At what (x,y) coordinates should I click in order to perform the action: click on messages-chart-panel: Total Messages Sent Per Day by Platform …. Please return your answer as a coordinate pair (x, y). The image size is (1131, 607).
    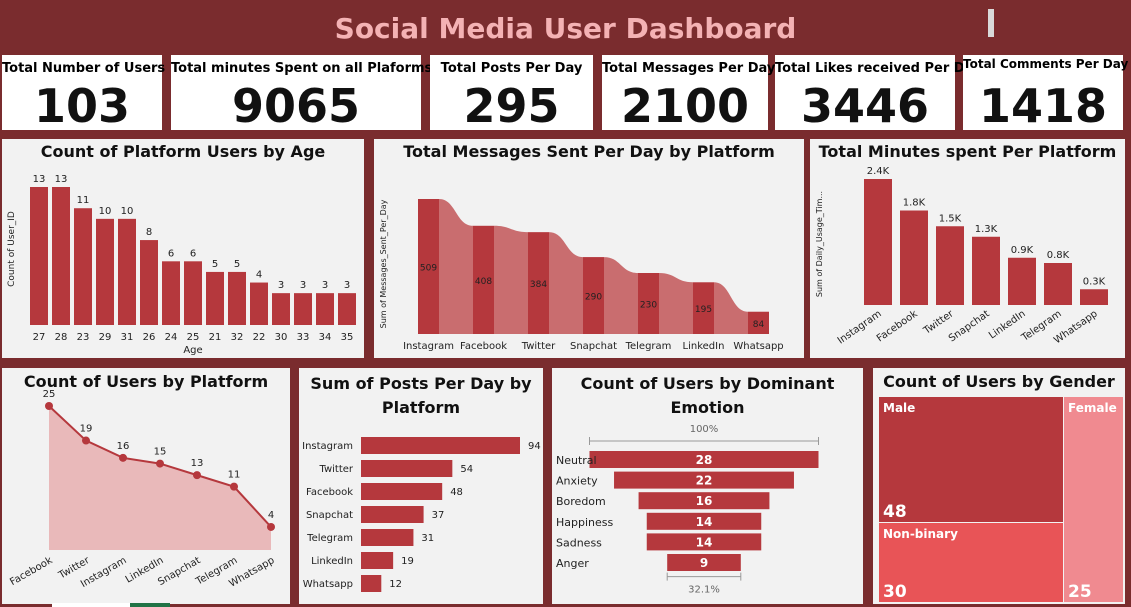
    Looking at the image, I should click on (589, 248).